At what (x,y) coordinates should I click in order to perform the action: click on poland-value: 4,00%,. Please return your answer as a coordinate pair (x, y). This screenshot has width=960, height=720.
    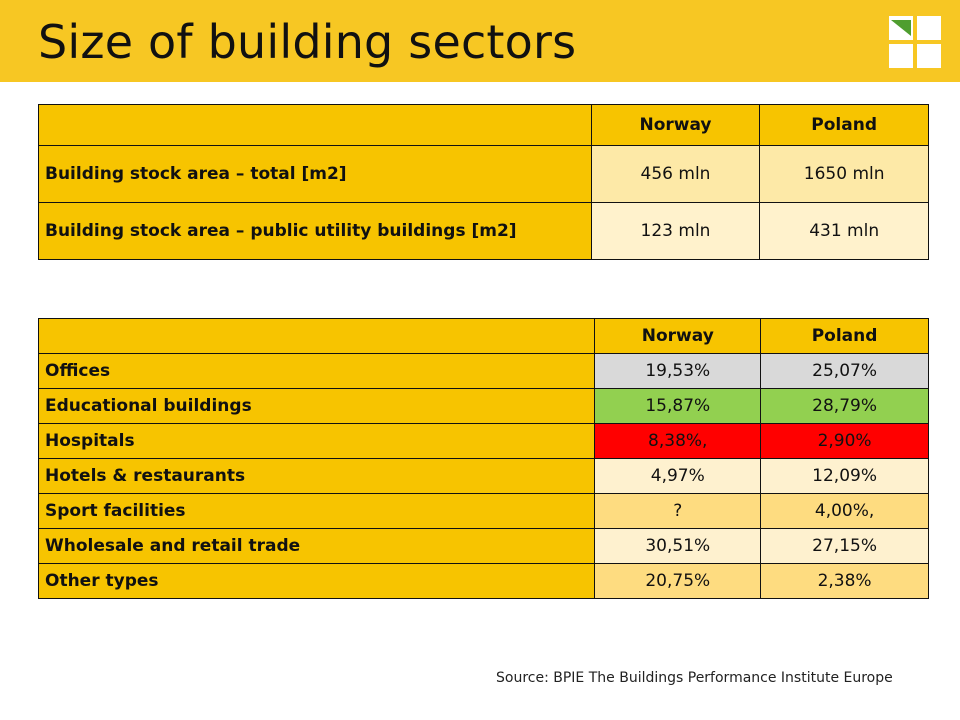
    Looking at the image, I should click on (844, 511).